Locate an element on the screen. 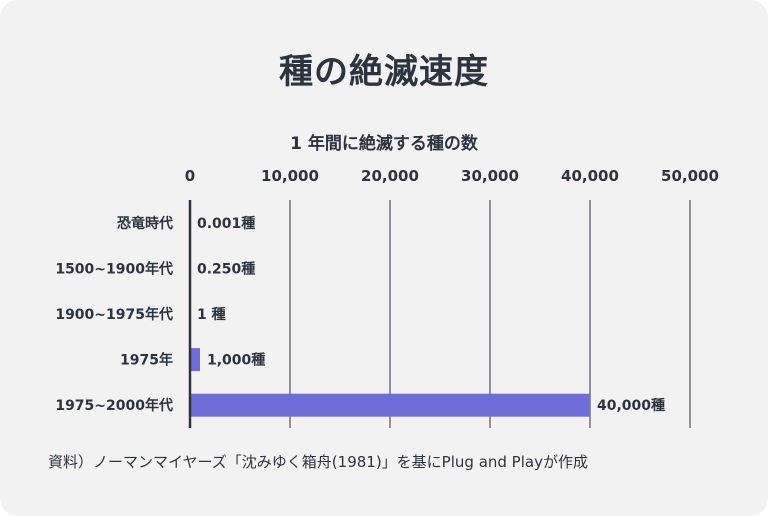 This screenshot has width=768, height=516. category-label: 1975年 is located at coordinates (146, 360).